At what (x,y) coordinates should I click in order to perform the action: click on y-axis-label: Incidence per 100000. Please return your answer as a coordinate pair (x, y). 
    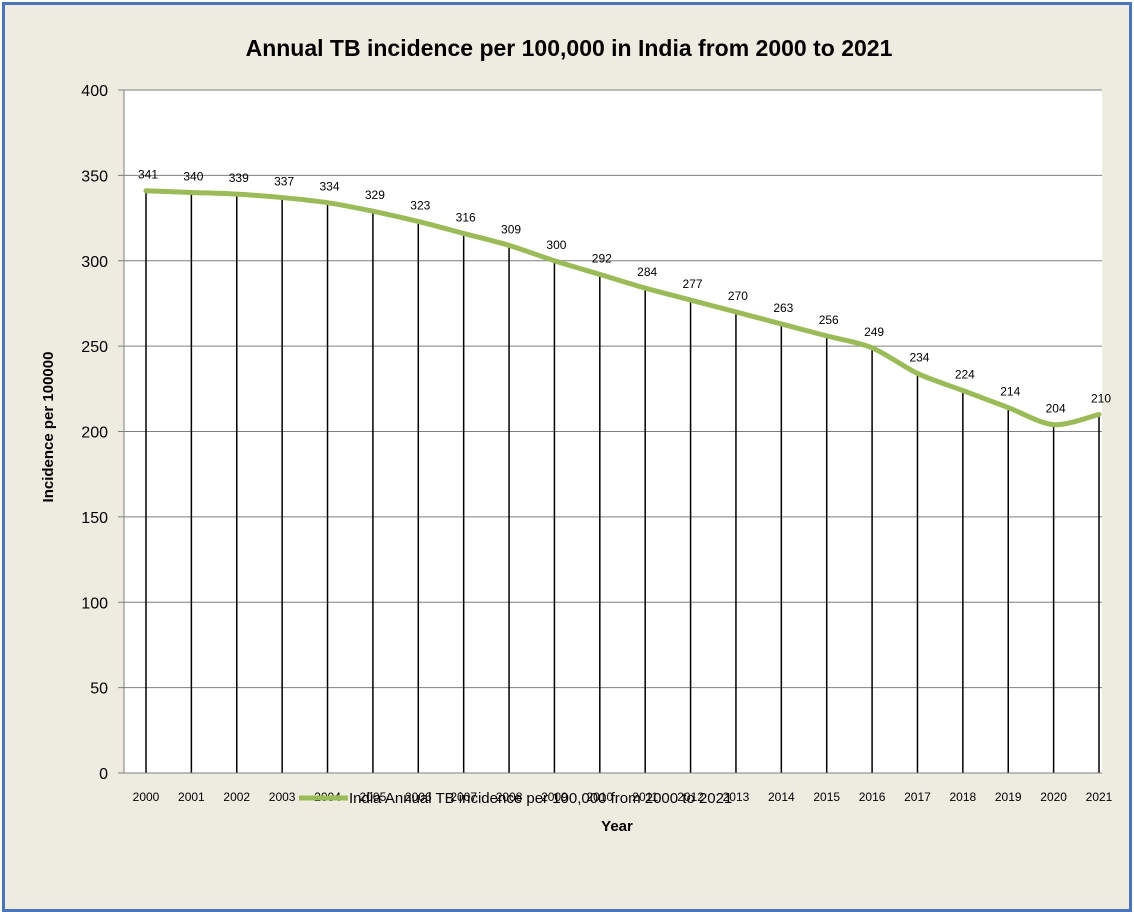
    Looking at the image, I should click on (48, 427).